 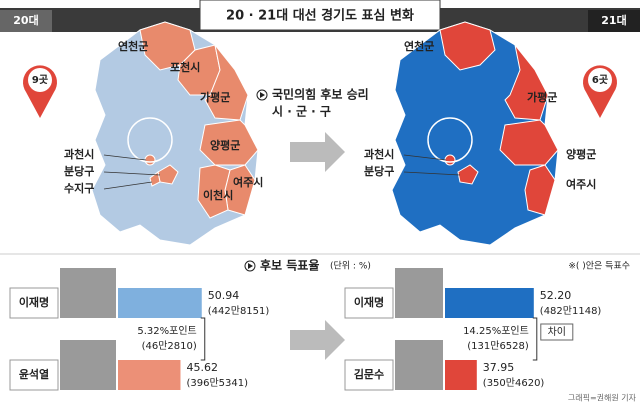 What do you see at coordinates (556, 295) in the screenshot?
I see `value-label: 52.20` at bounding box center [556, 295].